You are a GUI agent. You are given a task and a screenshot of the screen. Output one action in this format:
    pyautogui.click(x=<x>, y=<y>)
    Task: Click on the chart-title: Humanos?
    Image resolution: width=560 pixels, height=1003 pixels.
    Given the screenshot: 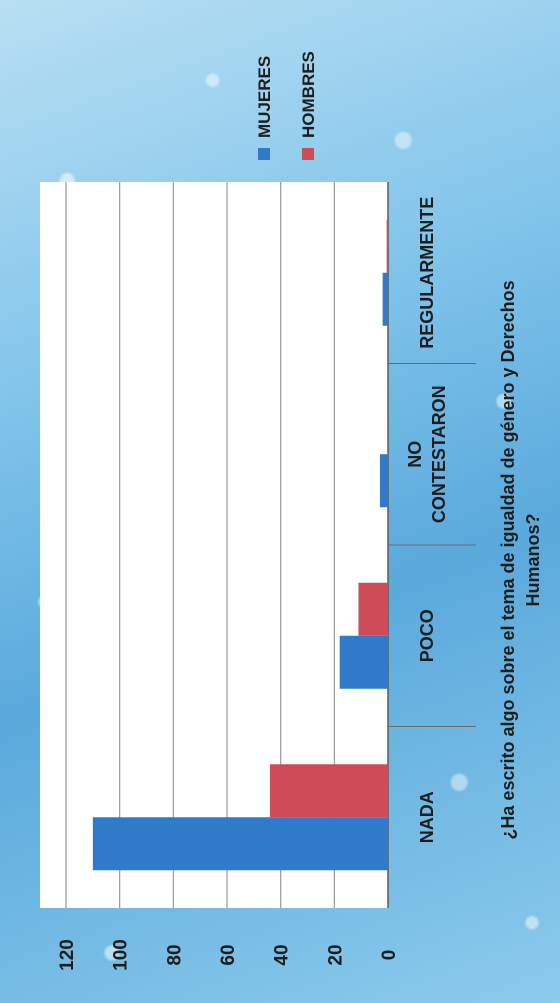 What is the action you would take?
    pyautogui.click(x=533, y=559)
    